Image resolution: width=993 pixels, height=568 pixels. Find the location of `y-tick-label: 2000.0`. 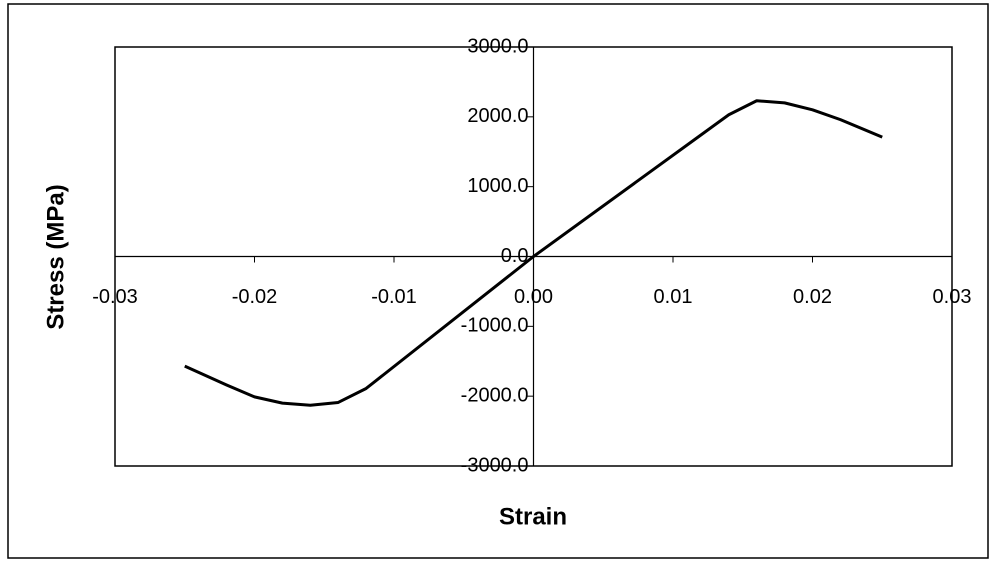

y-tick-label: 2000.0 is located at coordinates (497, 116).